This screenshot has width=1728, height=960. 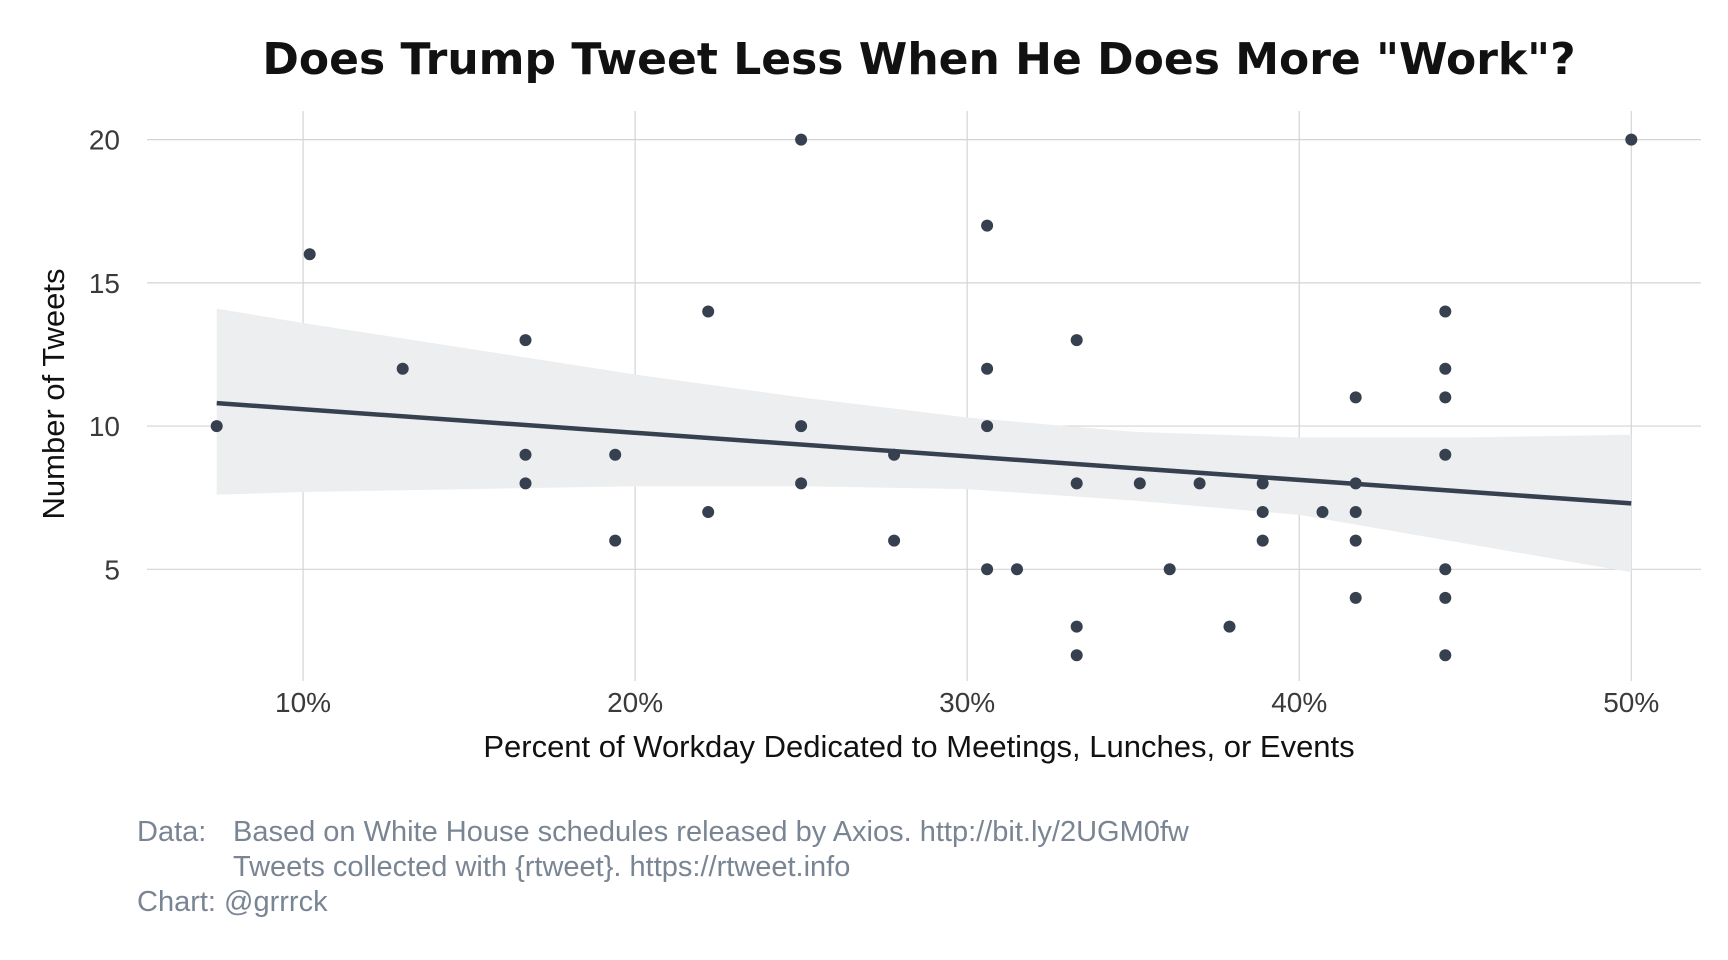 What do you see at coordinates (1631, 702) in the screenshot?
I see `x-tick-label: 50%` at bounding box center [1631, 702].